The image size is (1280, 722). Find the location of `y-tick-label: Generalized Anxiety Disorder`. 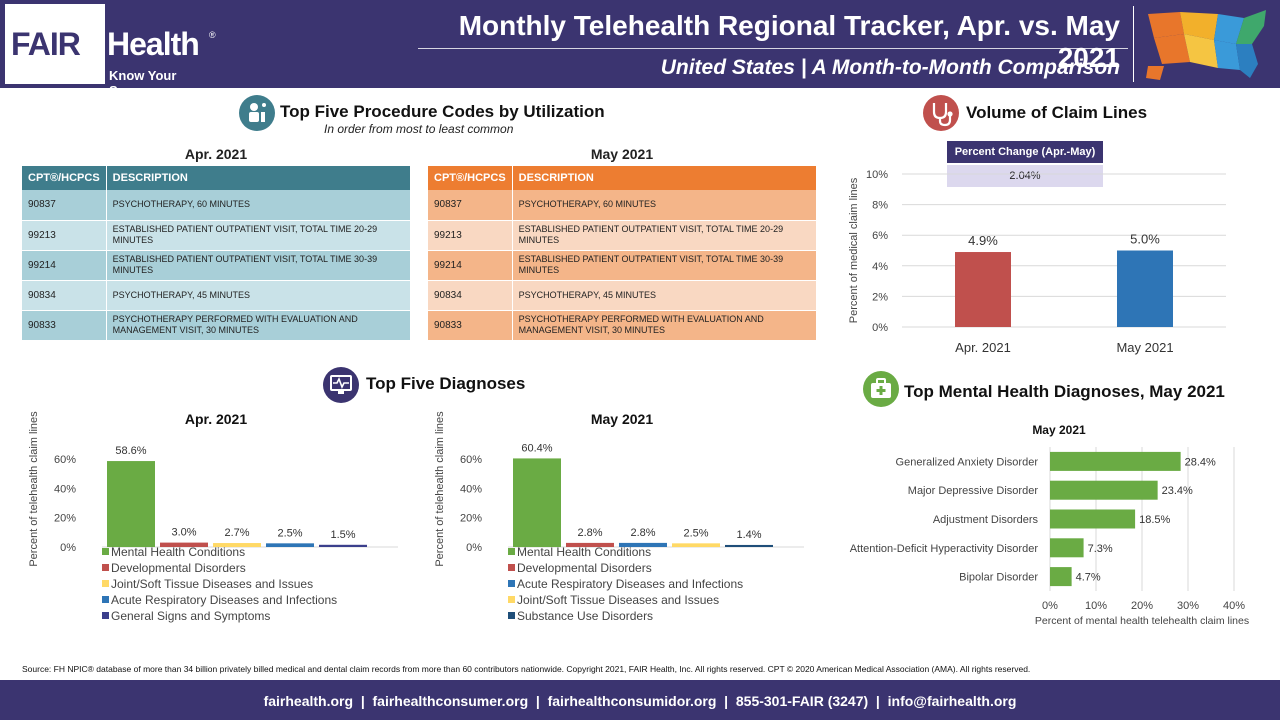

y-tick-label: Generalized Anxiety Disorder is located at coordinates (967, 462).